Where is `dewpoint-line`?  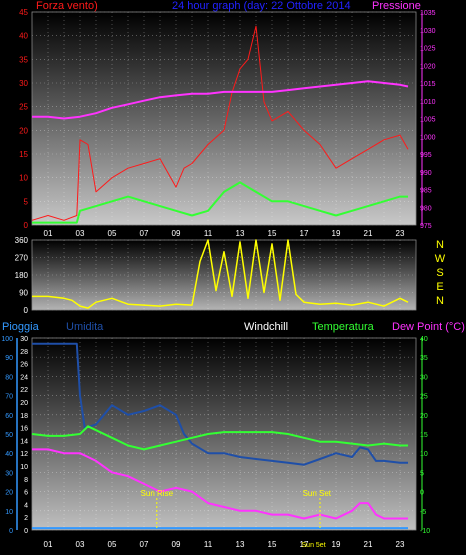 dewpoint-line is located at coordinates (220, 484).